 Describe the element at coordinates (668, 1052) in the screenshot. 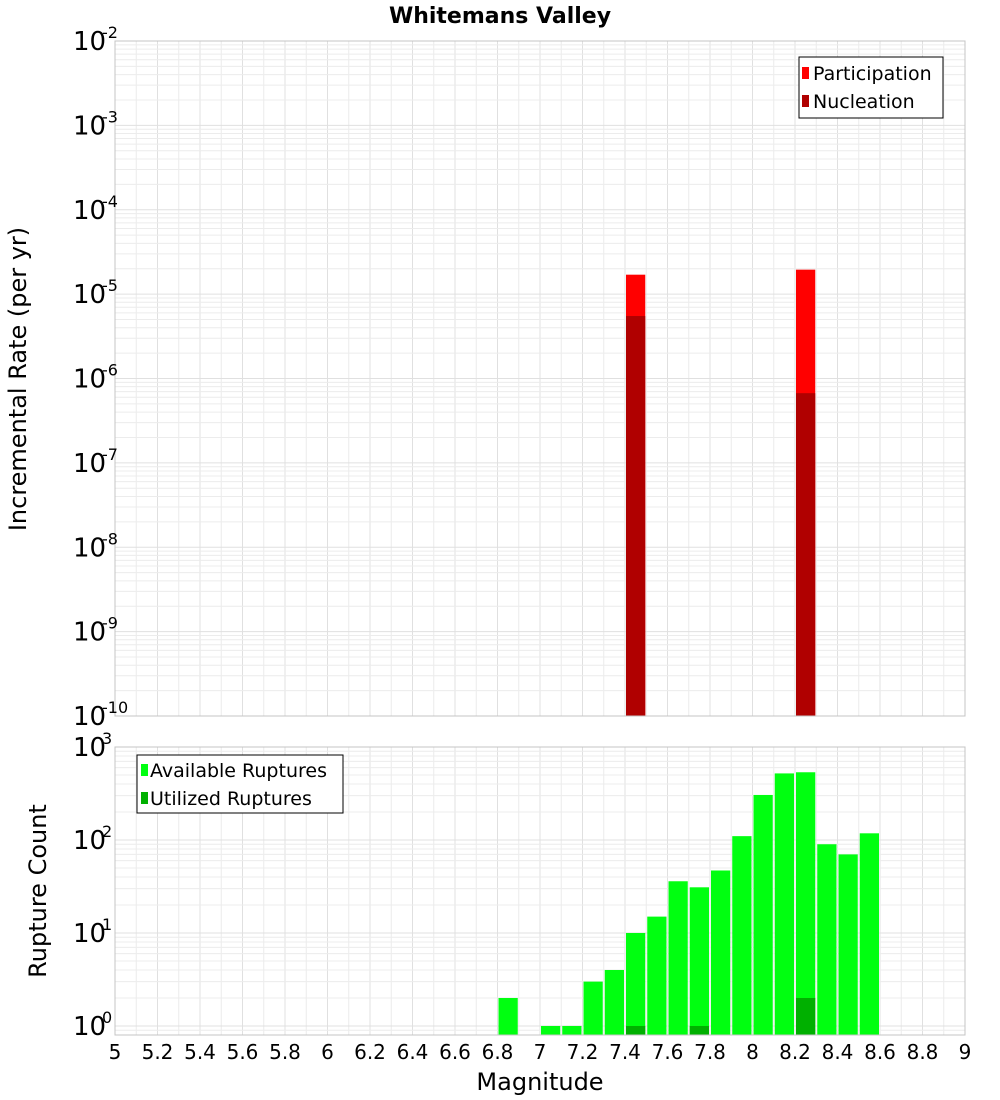

I see `x-tick-label: 7.6` at that location.